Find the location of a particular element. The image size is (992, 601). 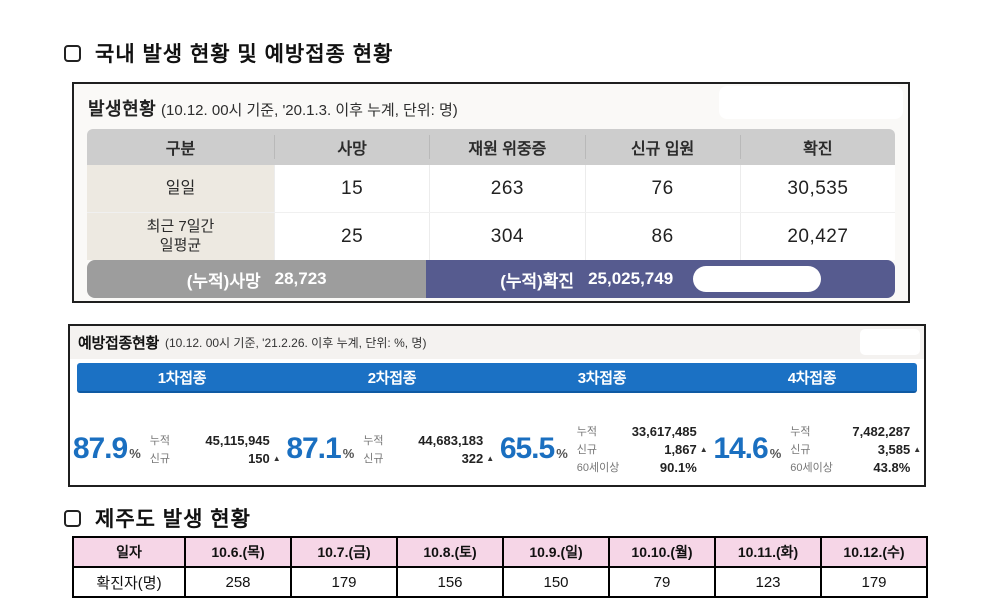

dose4-percent-value: 14.6 is located at coordinates (740, 448).